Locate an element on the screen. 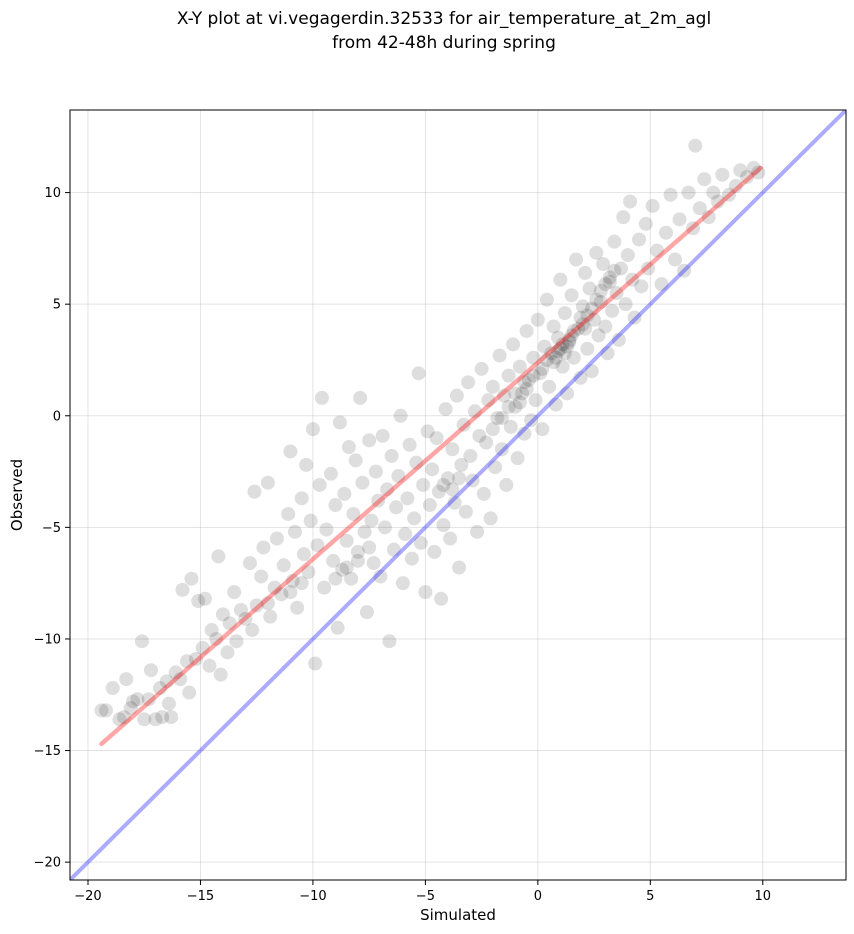 The image size is (854, 934). y-tick-label: 0 is located at coordinates (57, 416).